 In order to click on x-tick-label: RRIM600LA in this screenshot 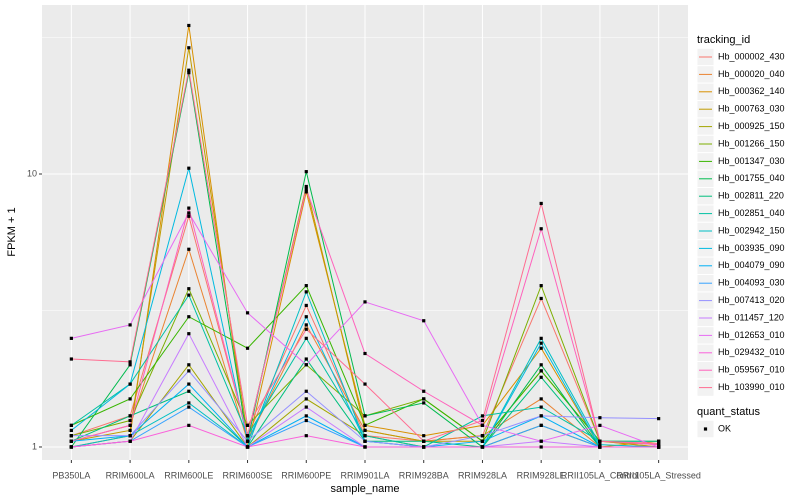, I will do `click(130, 475)`.